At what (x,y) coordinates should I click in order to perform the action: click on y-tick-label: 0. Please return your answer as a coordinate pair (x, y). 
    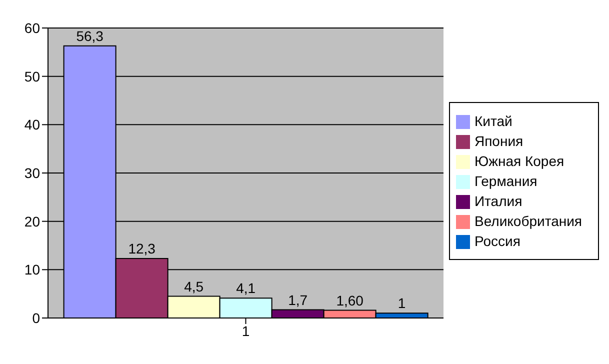
    Looking at the image, I should click on (36, 318).